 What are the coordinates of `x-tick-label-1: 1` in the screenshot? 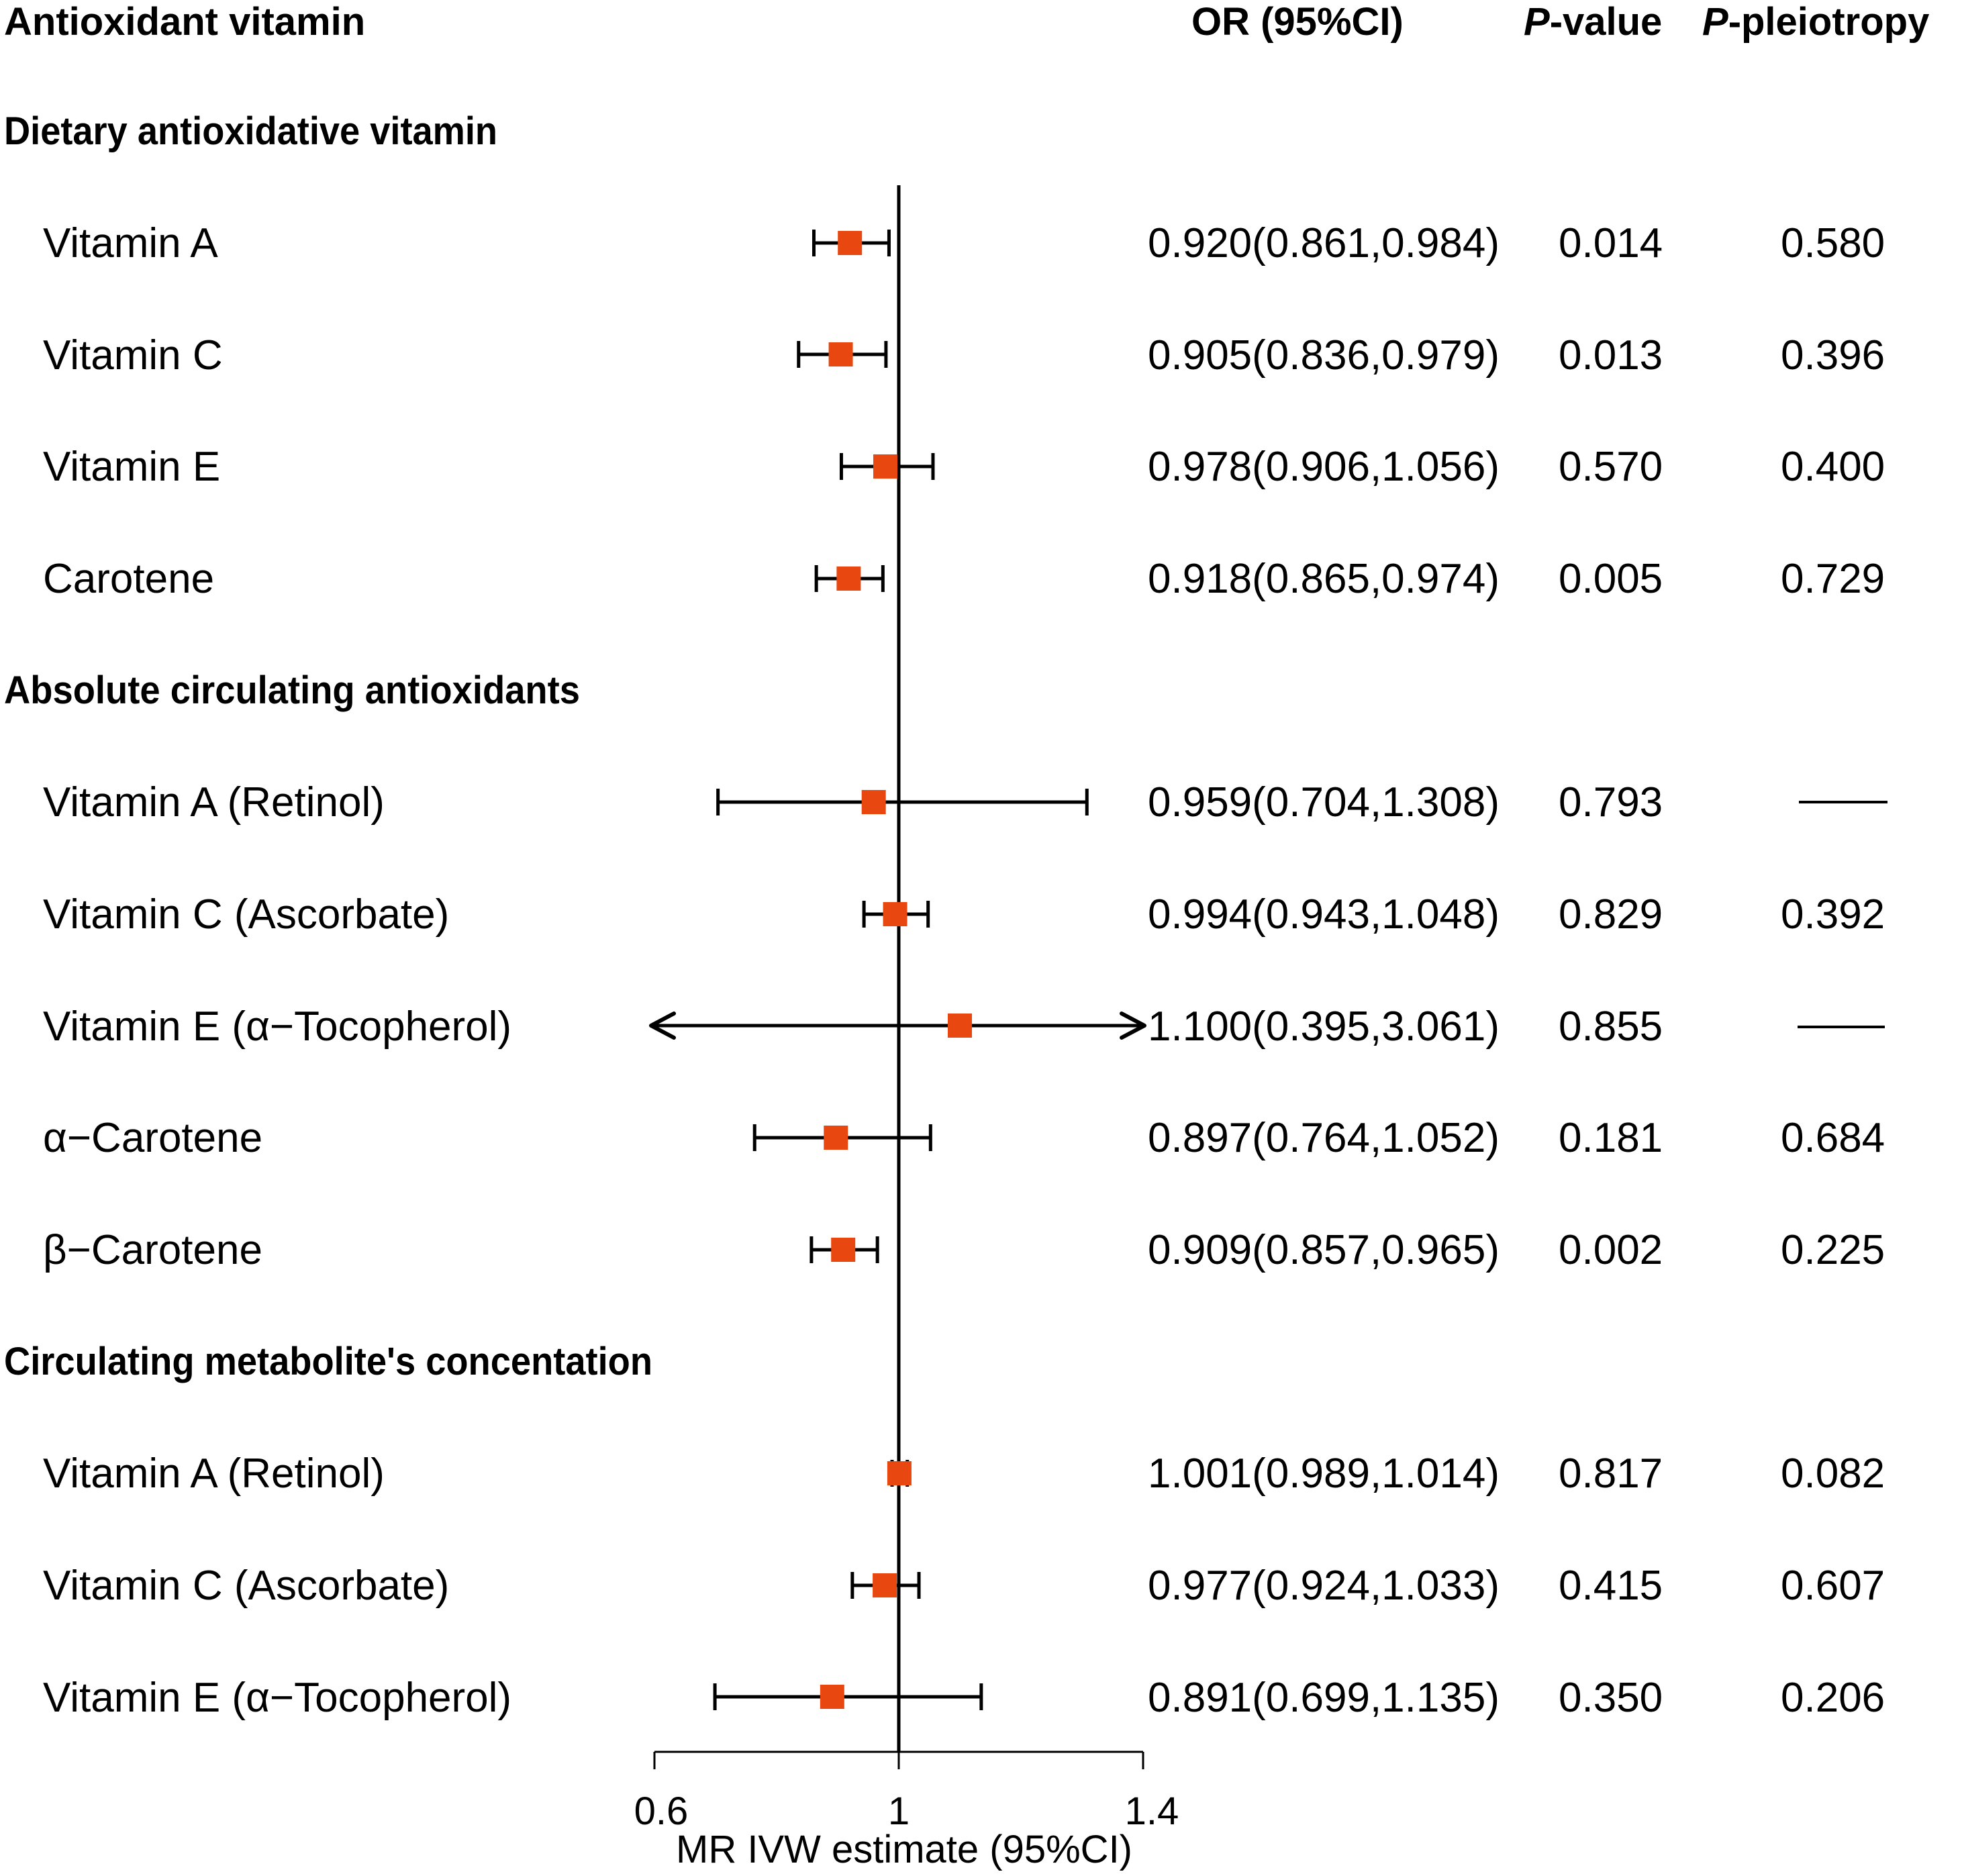 It's located at (899, 1811).